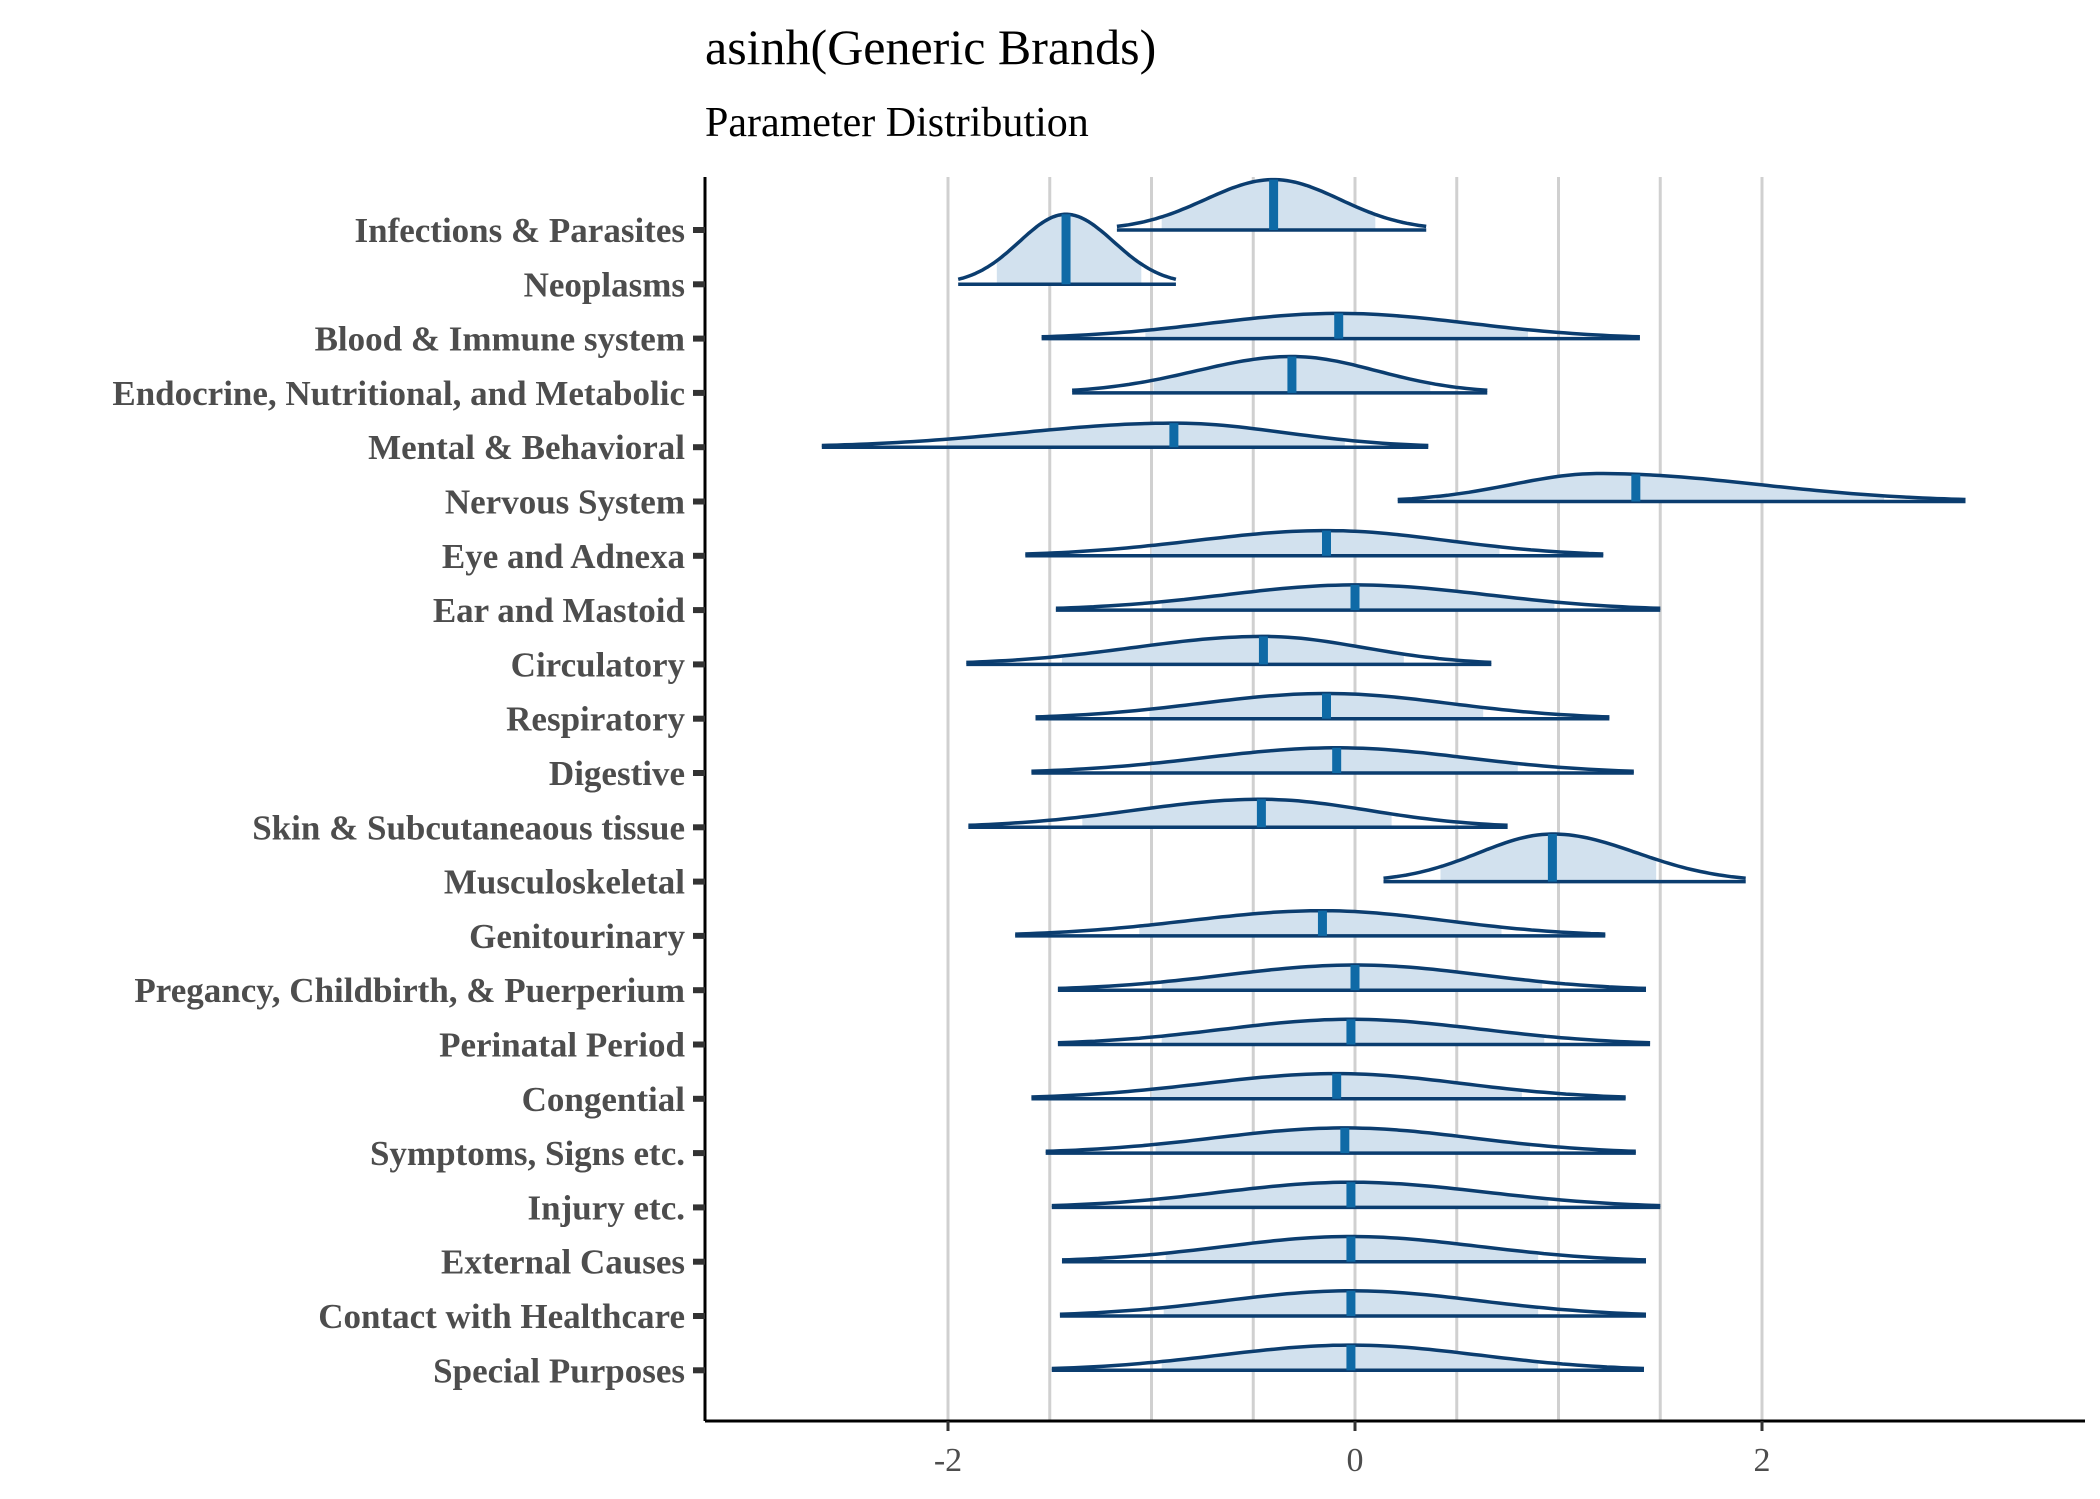 The image size is (2100, 1499). Describe the element at coordinates (948, 1460) in the screenshot. I see `x-tick-label-0: -2` at that location.